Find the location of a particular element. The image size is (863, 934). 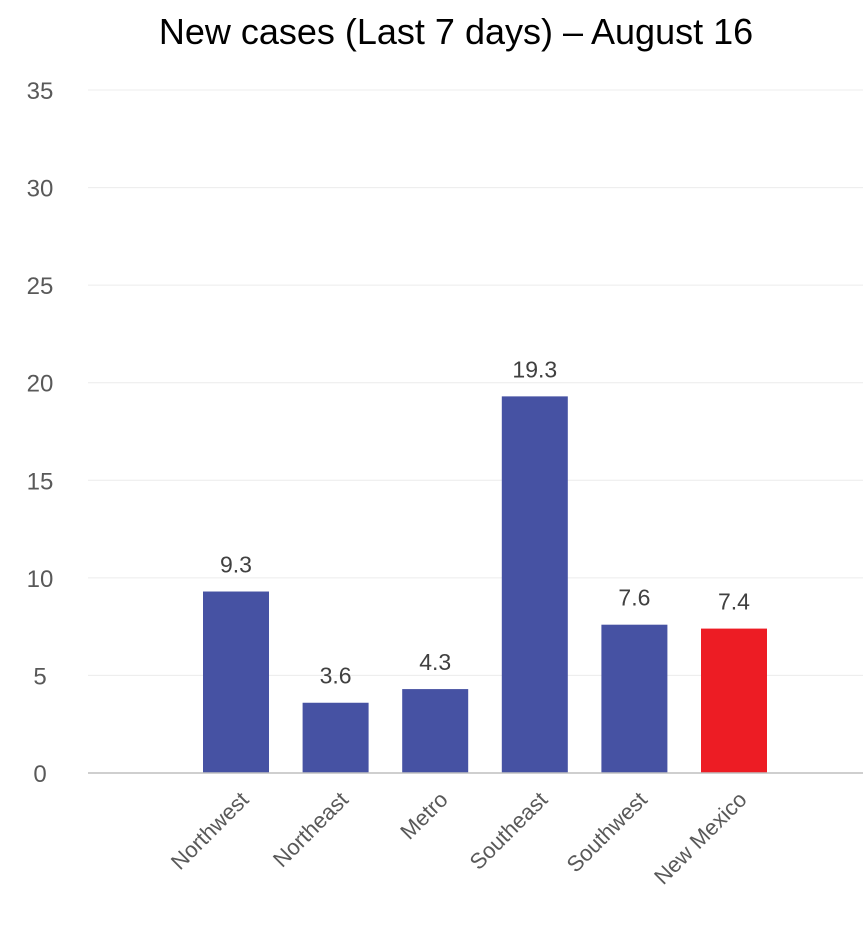

y-tick-label: 35 is located at coordinates (40, 91).